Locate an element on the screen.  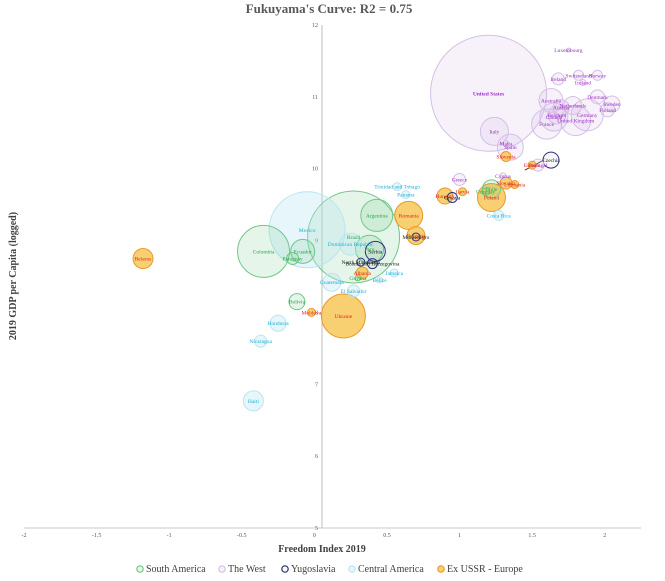
x-tick-label: -1.5 is located at coordinates (97, 536).